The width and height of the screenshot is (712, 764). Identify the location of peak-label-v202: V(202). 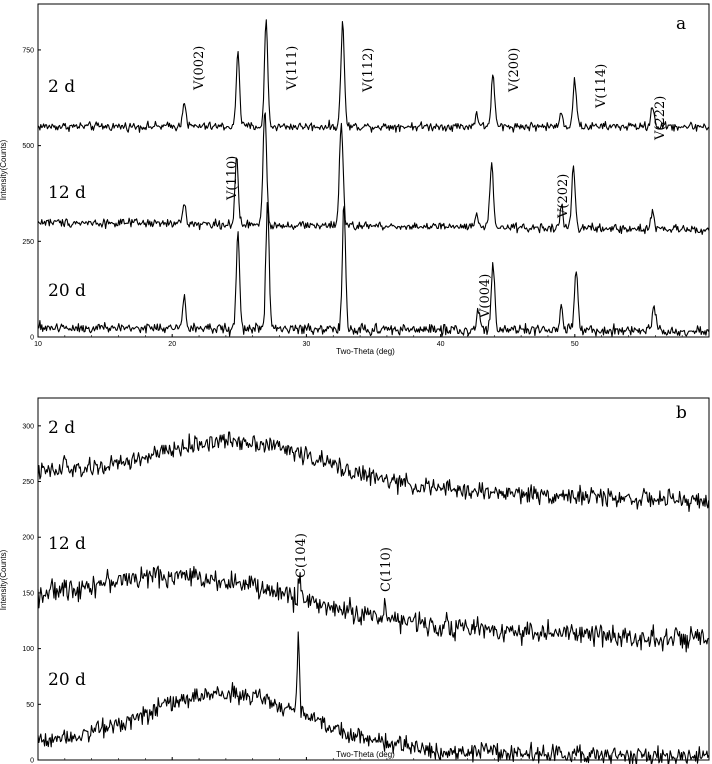
(563, 196).